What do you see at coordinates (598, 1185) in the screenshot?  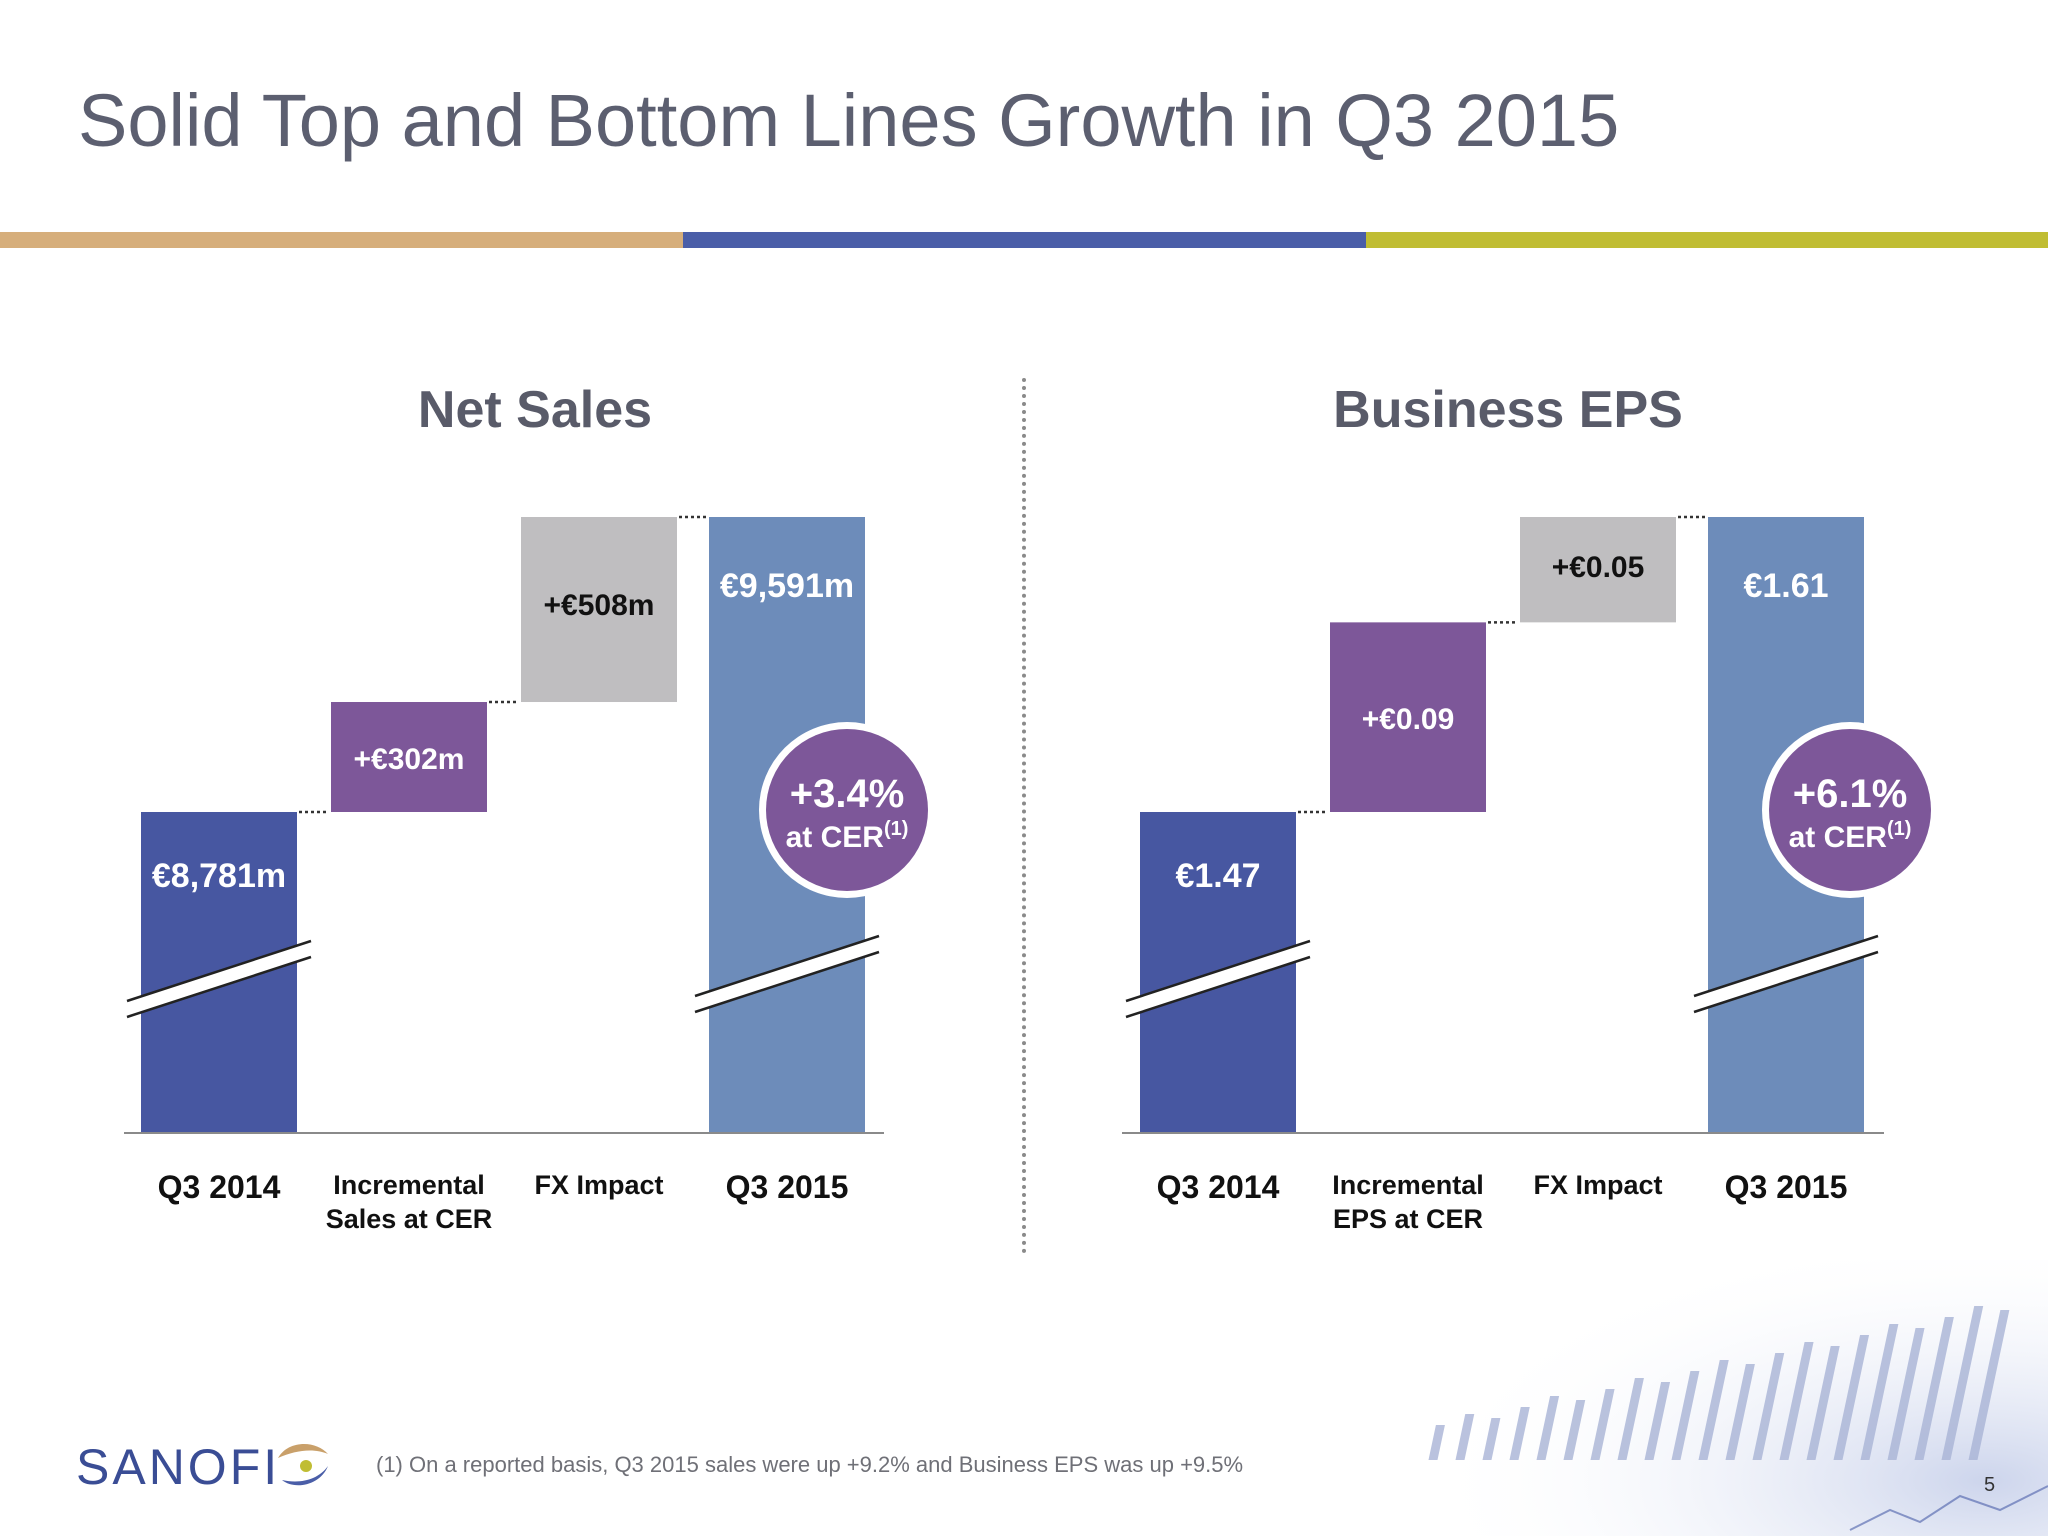 I see `net-sales-category-label-3: FX Impact` at bounding box center [598, 1185].